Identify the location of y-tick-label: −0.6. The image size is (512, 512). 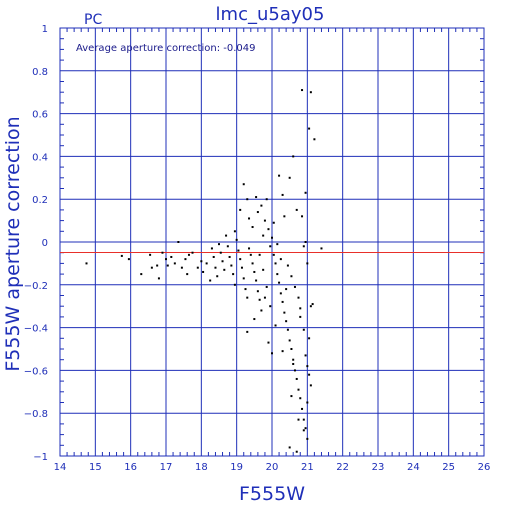
(36, 371).